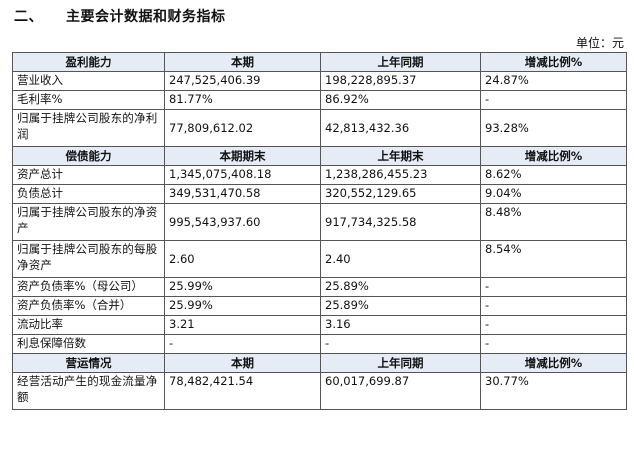 Image resolution: width=634 pixels, height=459 pixels. I want to click on section-heading: 二、 主要会计数据和财务指标, so click(120, 16).